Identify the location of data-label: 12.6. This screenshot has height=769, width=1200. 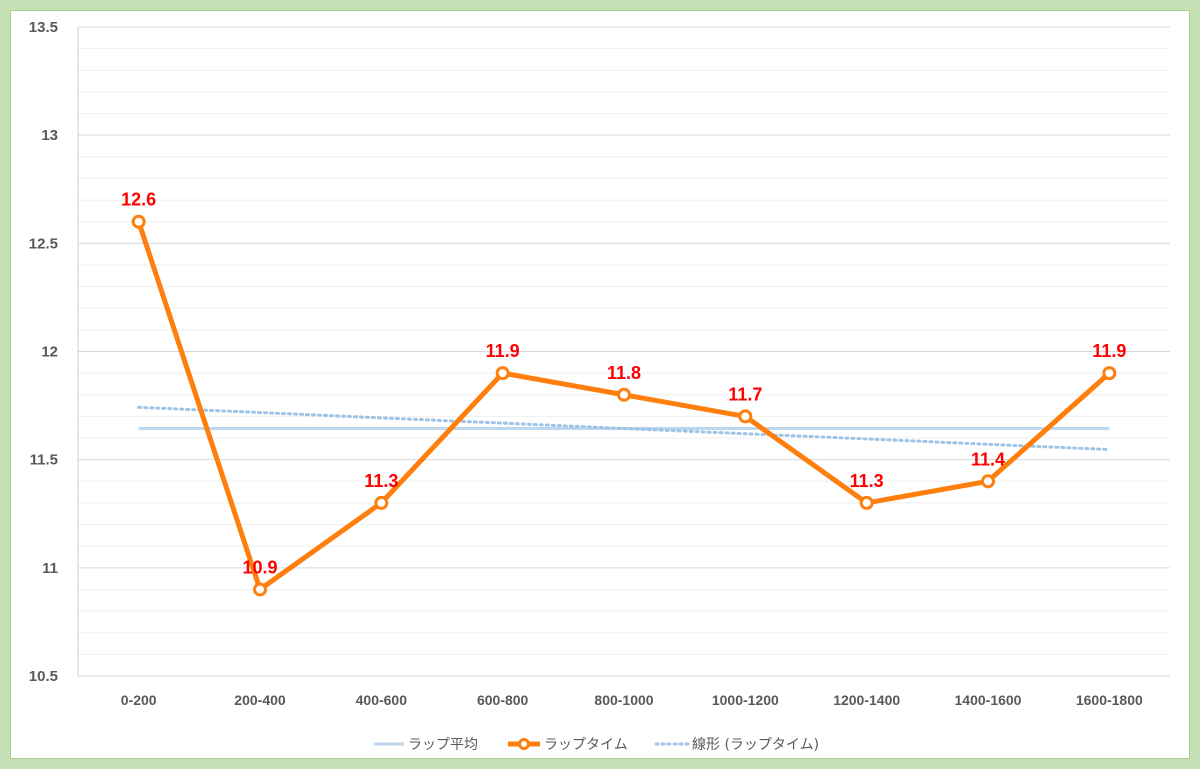
(138, 200).